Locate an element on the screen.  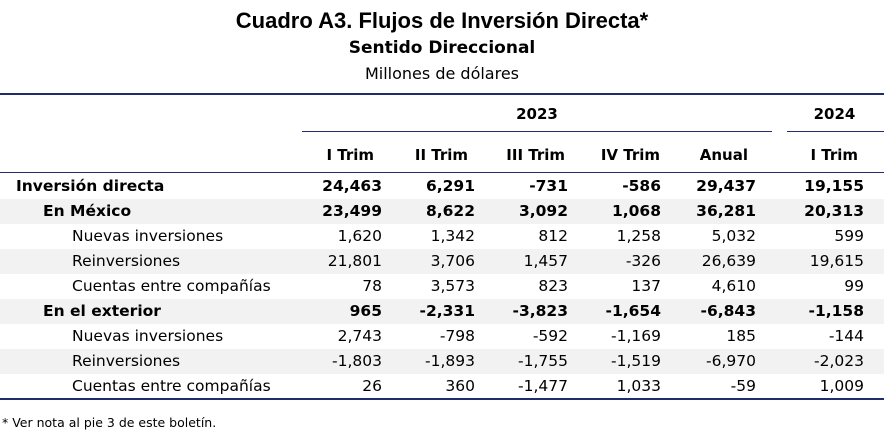
table-cell: 965 is located at coordinates (365, 311).